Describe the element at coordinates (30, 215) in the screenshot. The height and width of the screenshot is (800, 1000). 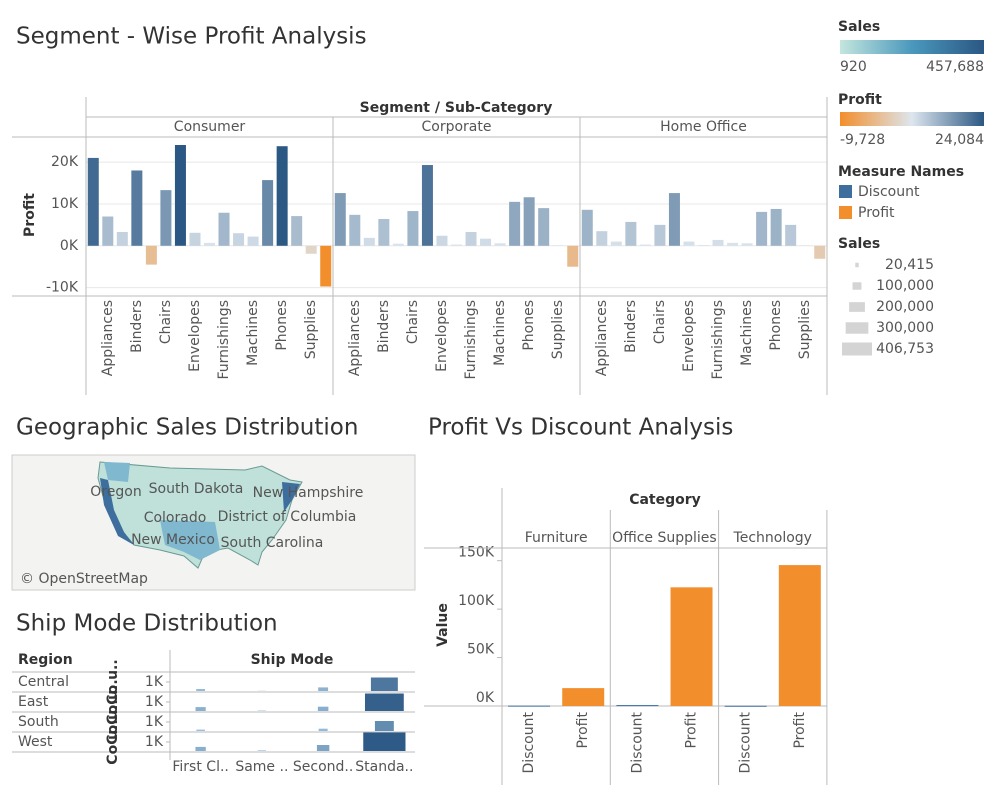
I see `y-axis-title: Profit` at that location.